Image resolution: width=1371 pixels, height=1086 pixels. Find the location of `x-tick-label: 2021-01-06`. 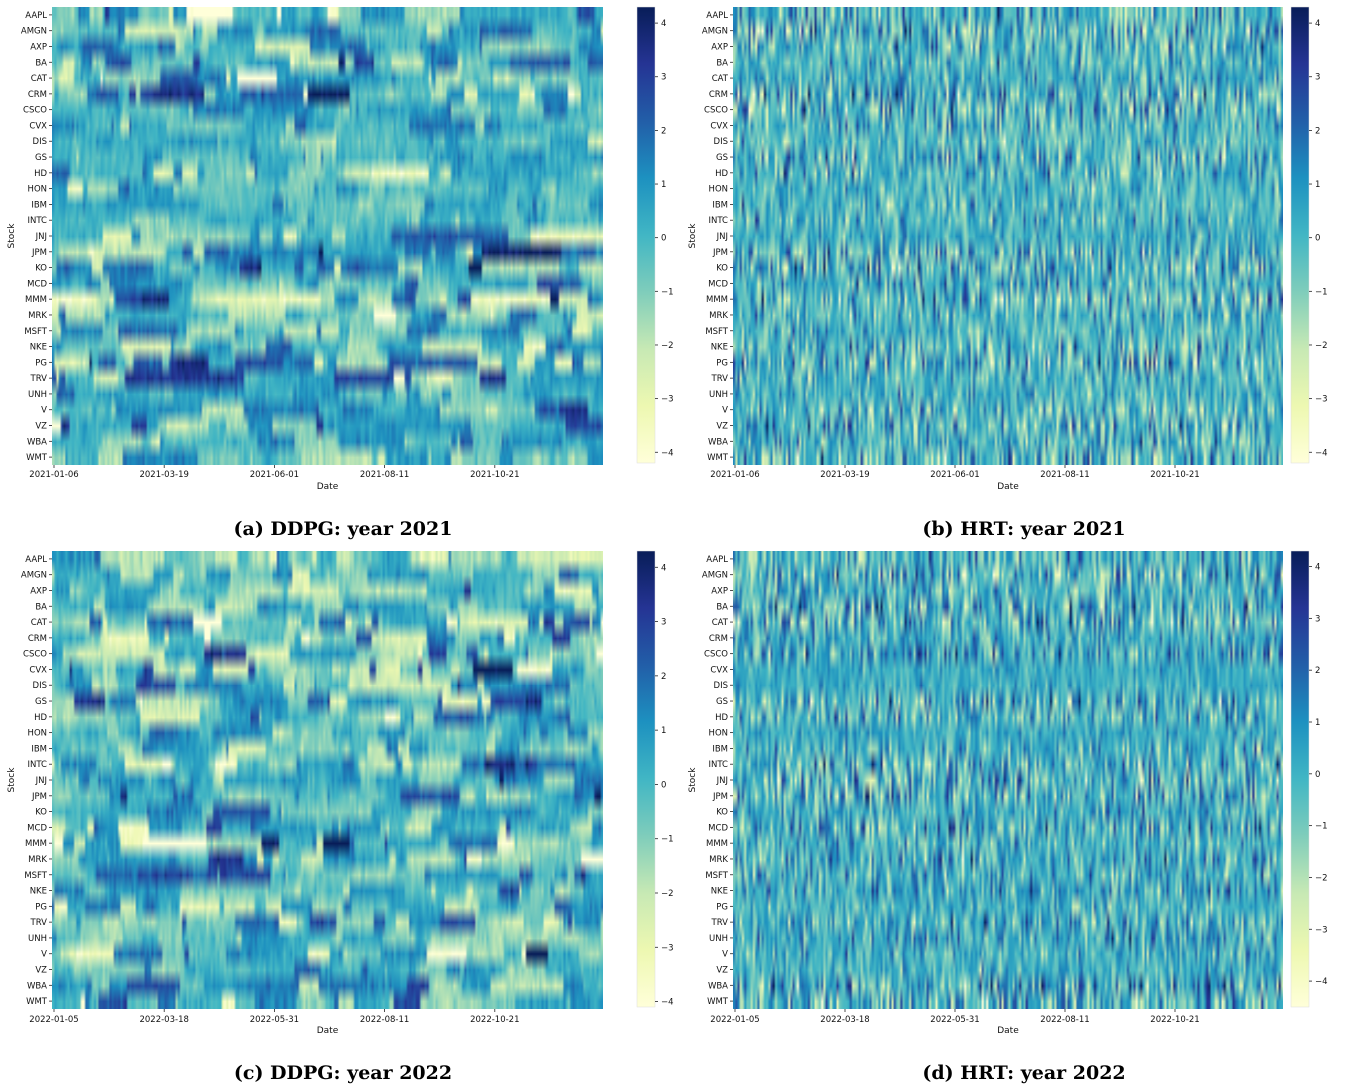

x-tick-label: 2021-01-06 is located at coordinates (734, 475).